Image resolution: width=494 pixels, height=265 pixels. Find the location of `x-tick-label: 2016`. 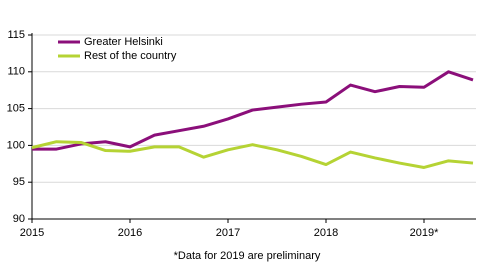

x-tick-label: 2016 is located at coordinates (130, 233).